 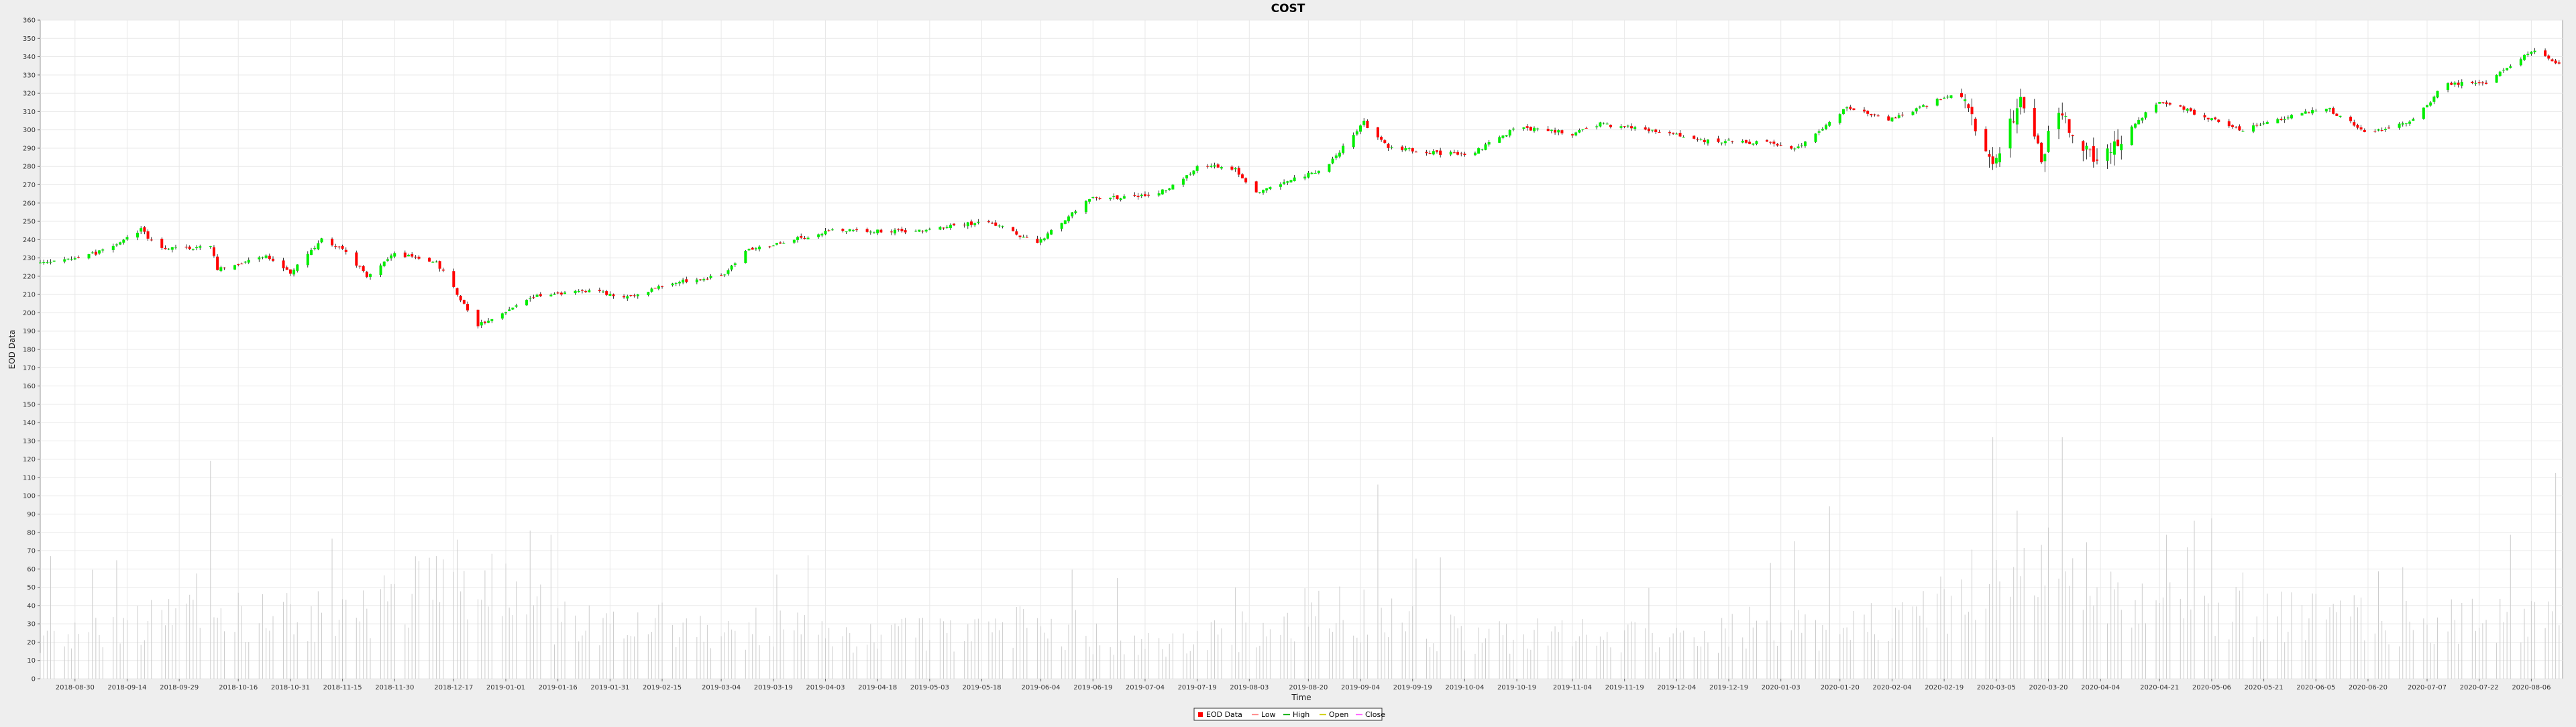 What do you see at coordinates (1338, 714) in the screenshot?
I see `legend-item-label: Open` at bounding box center [1338, 714].